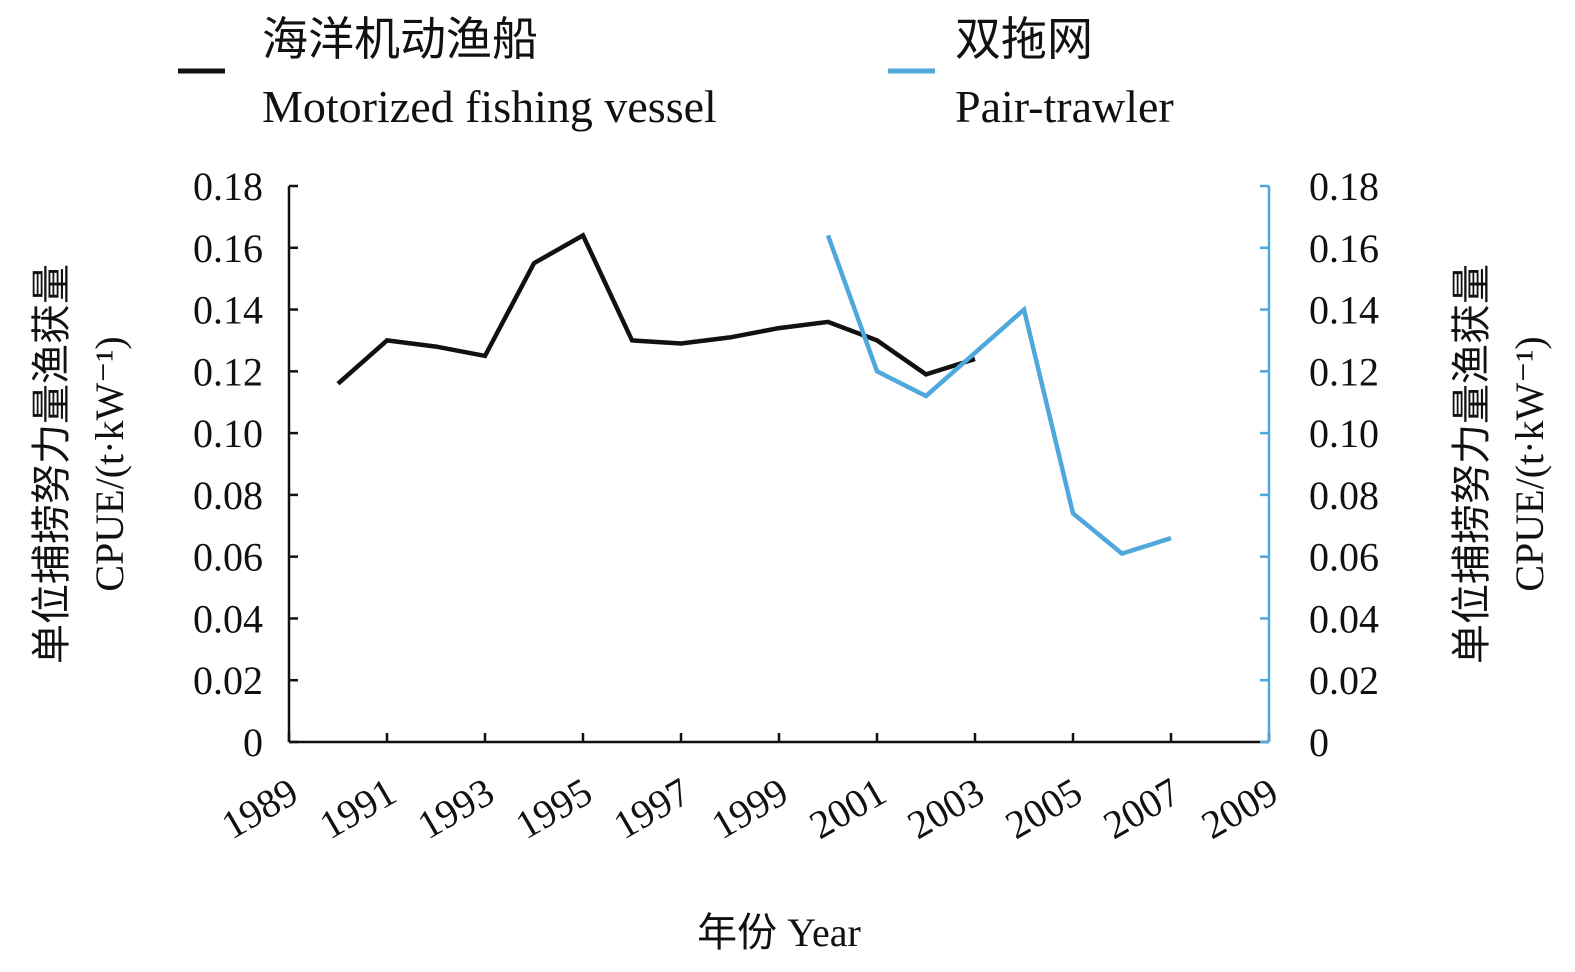 Image resolution: width=1575 pixels, height=972 pixels. What do you see at coordinates (1344, 310) in the screenshot?
I see `y-right-tick-label-0.14: 0.14` at bounding box center [1344, 310].